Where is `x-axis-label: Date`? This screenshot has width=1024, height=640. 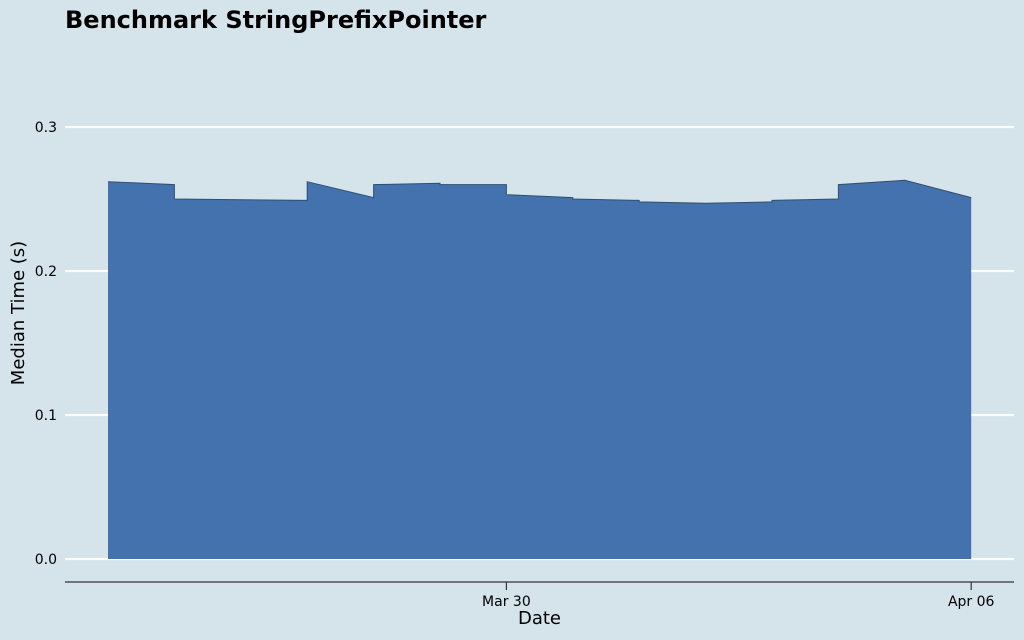
x-axis-label: Date is located at coordinates (539, 618).